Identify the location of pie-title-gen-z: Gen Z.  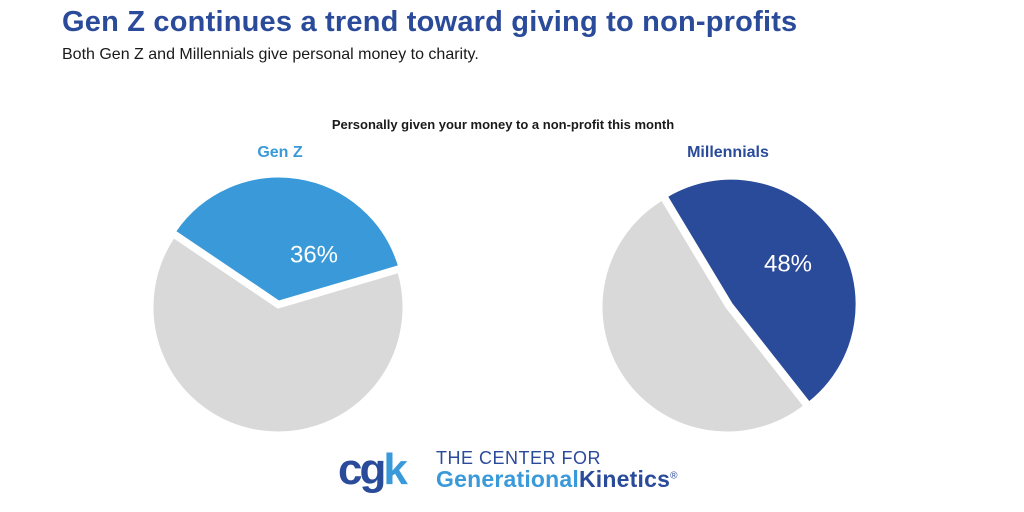
(280, 152).